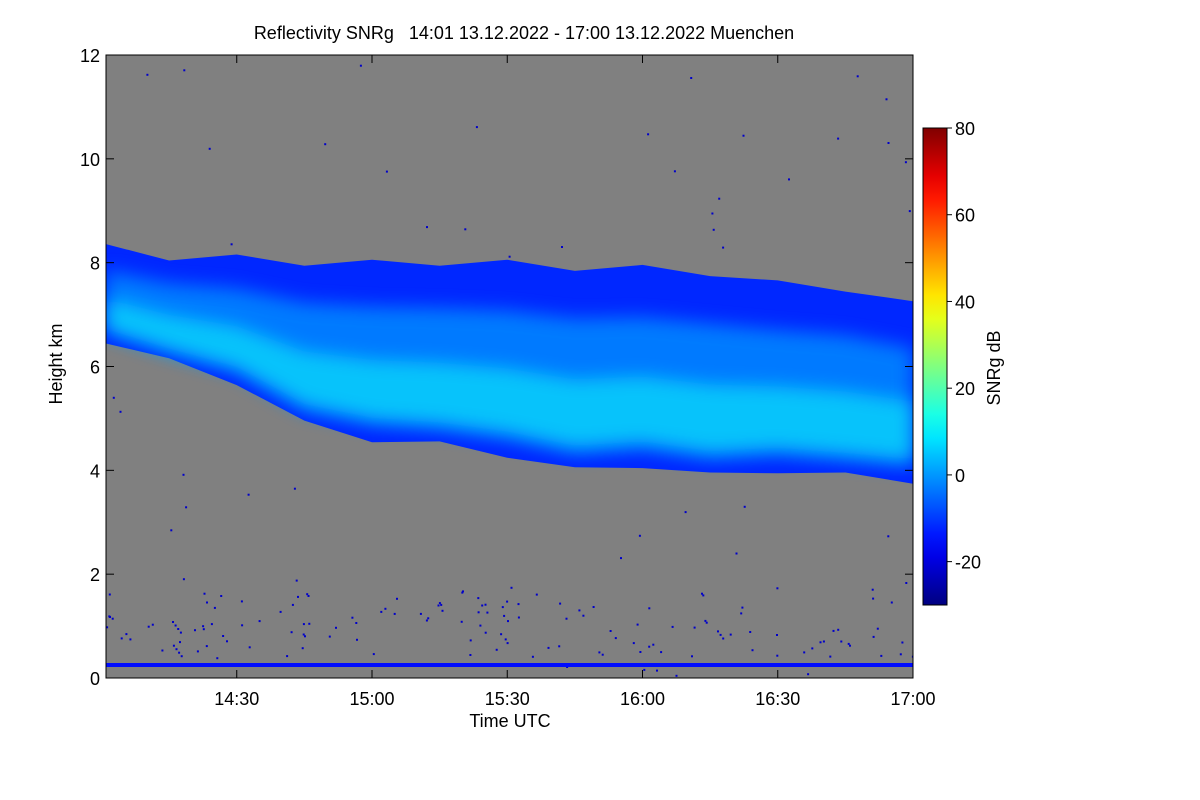 This screenshot has height=800, width=1200. What do you see at coordinates (509, 379) in the screenshot?
I see `cloud-echo-peak` at bounding box center [509, 379].